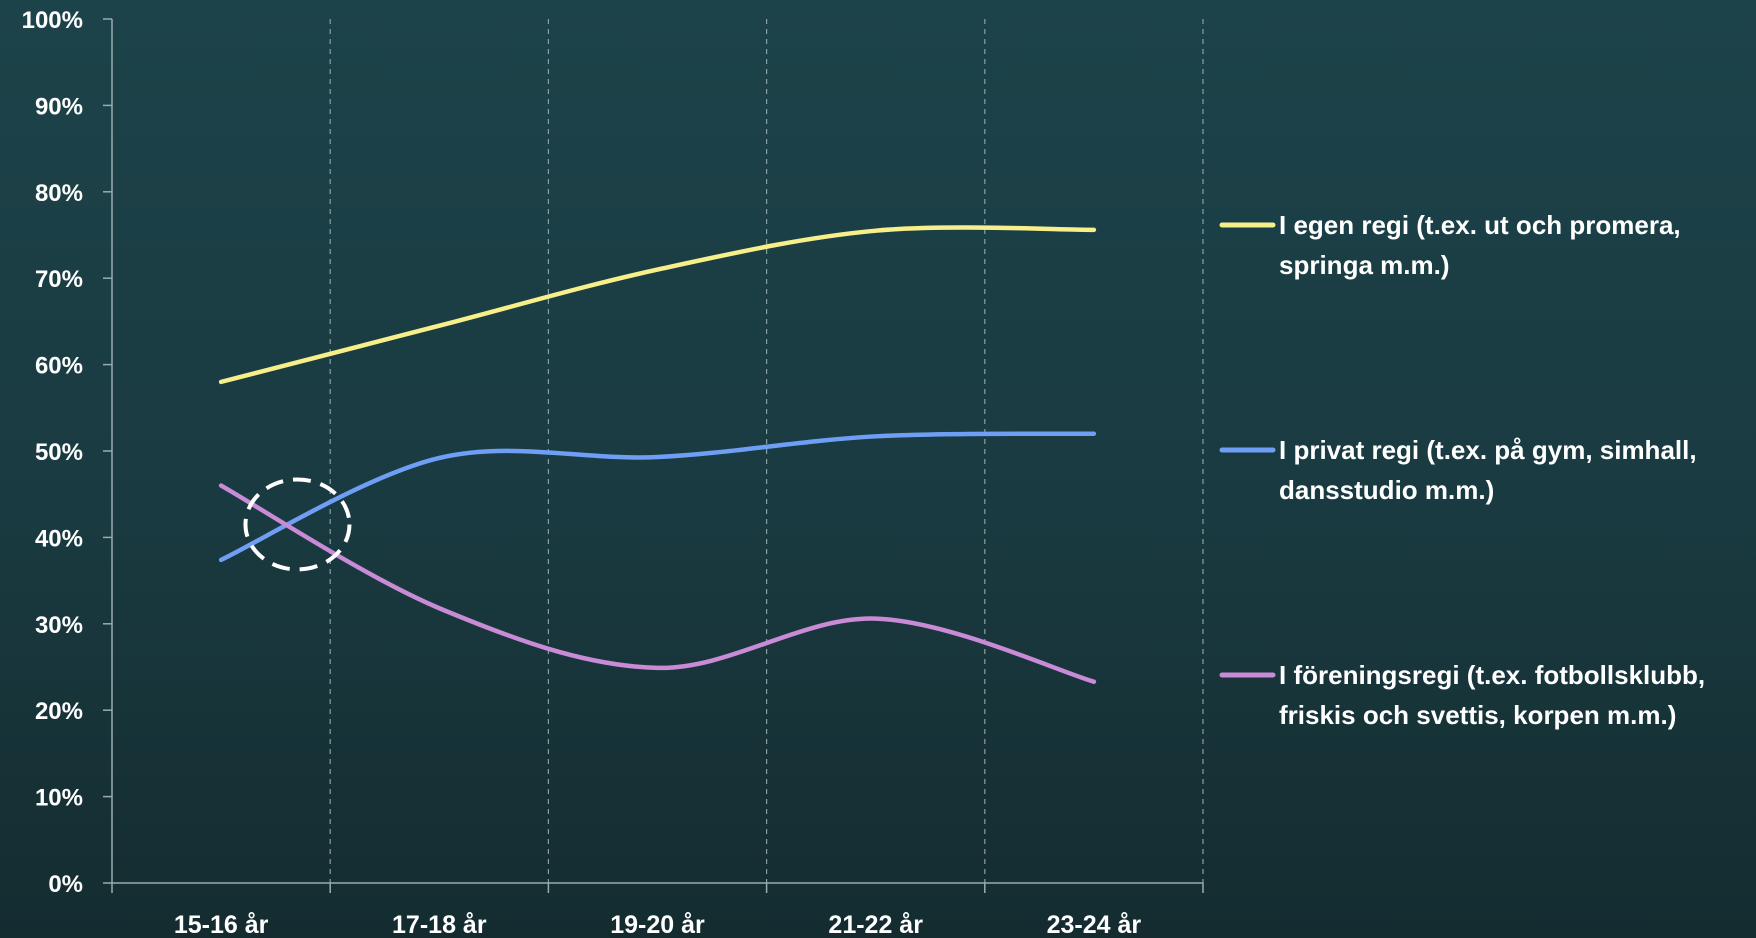 Image resolution: width=1756 pixels, height=938 pixels. What do you see at coordinates (59, 711) in the screenshot?
I see `y-tick-label: 20%` at bounding box center [59, 711].